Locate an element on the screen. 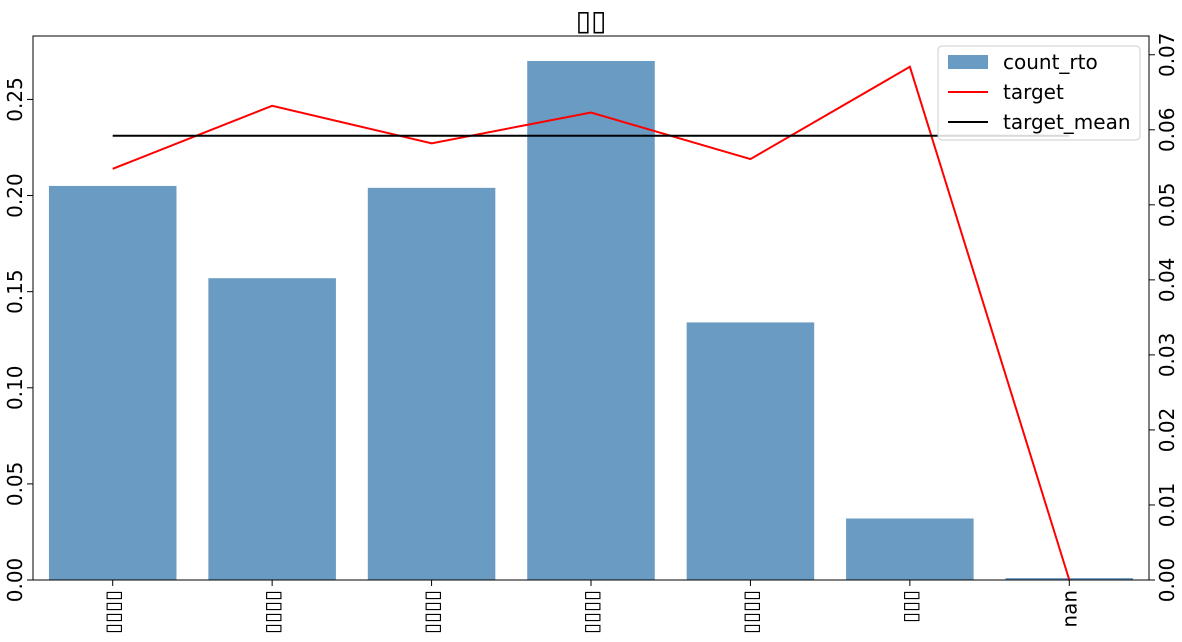 The height and width of the screenshot is (642, 1182). legend-box is located at coordinates (1039, 93).